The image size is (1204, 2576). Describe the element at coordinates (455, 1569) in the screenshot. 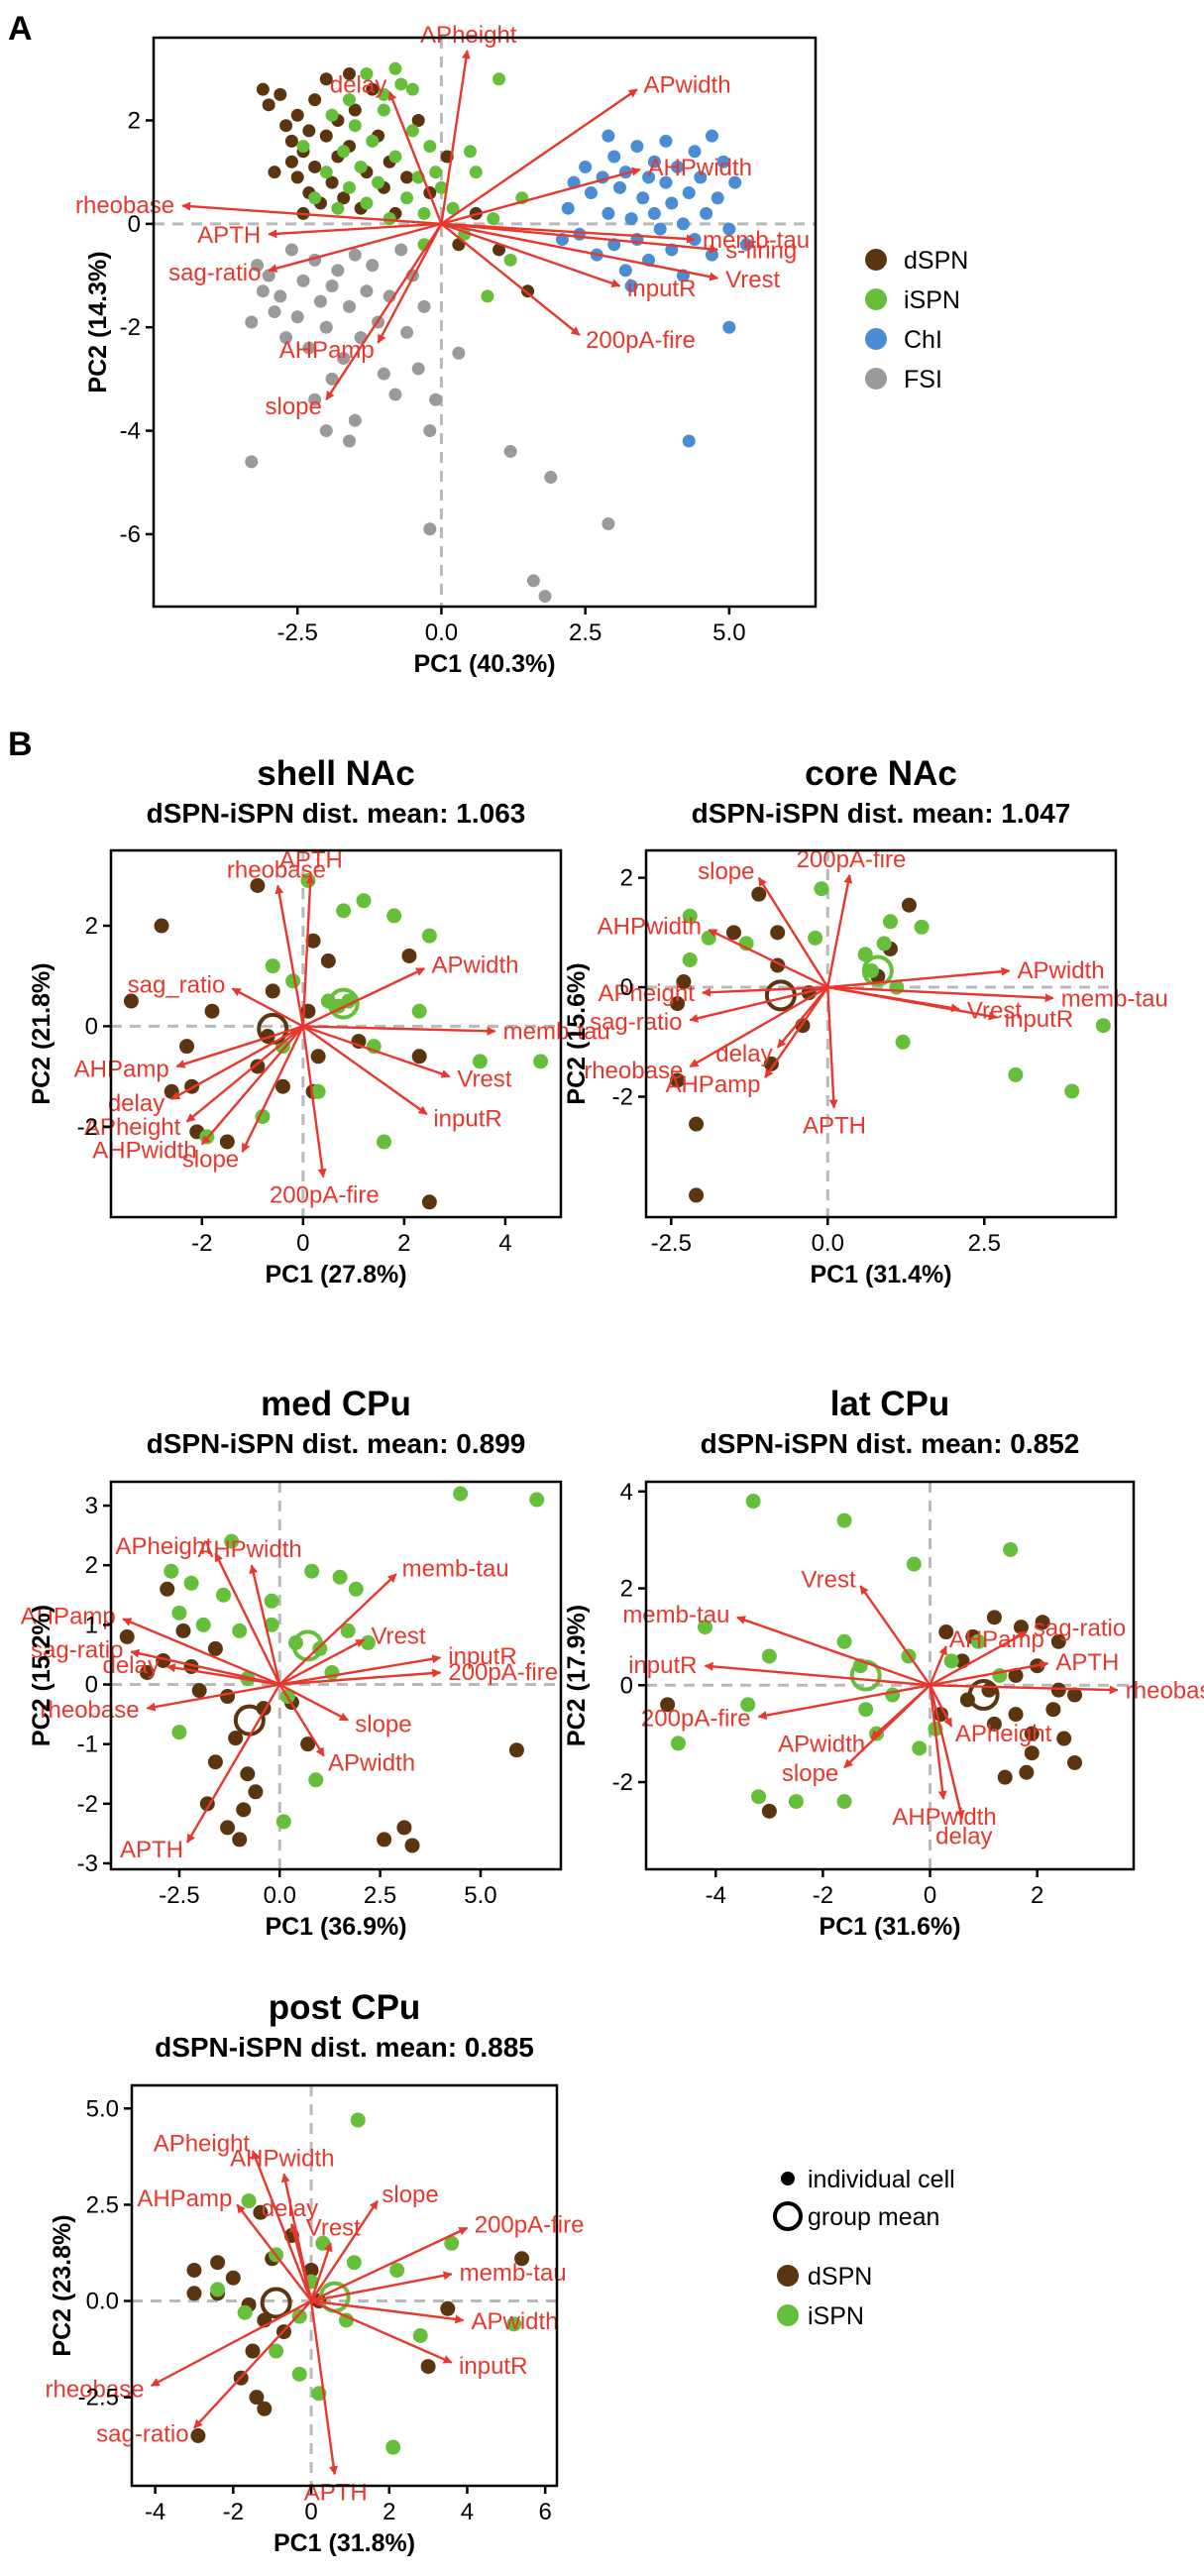

I see `loading-label: memb-tau` at that location.